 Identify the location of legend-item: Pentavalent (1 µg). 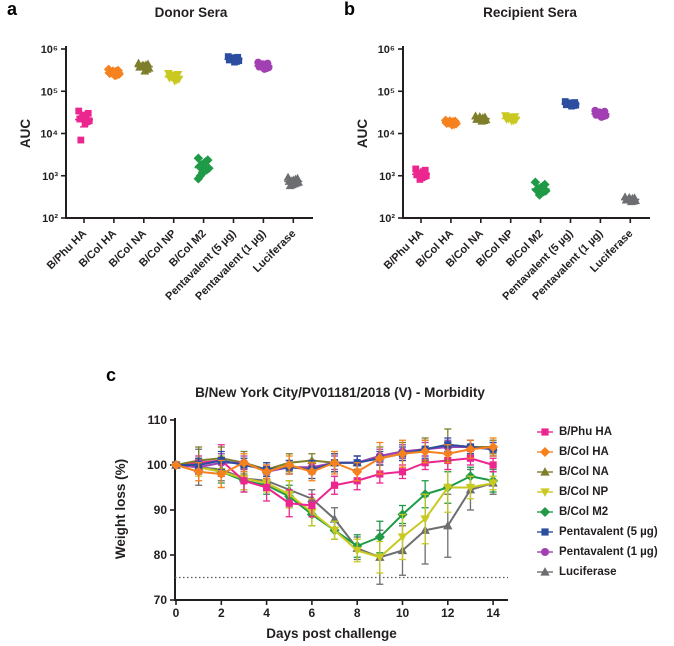
(597, 552).